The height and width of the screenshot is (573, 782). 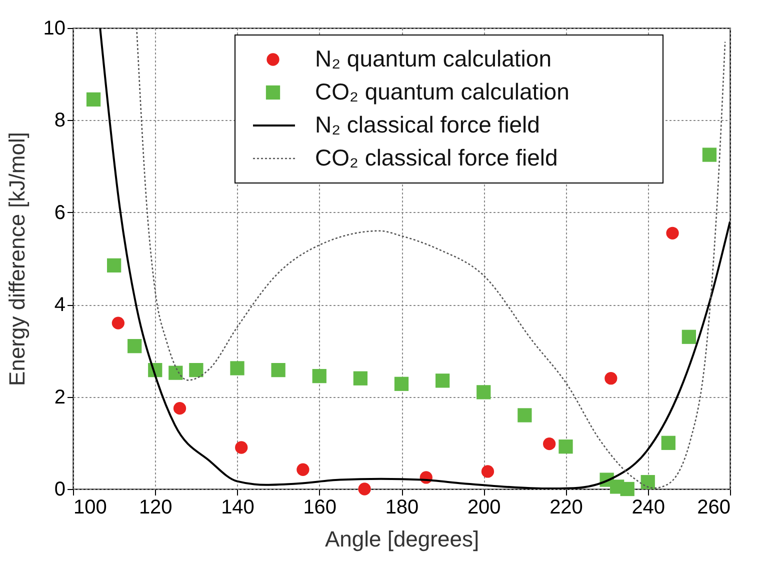 I want to click on y-tick-label: 10, so click(x=54, y=29).